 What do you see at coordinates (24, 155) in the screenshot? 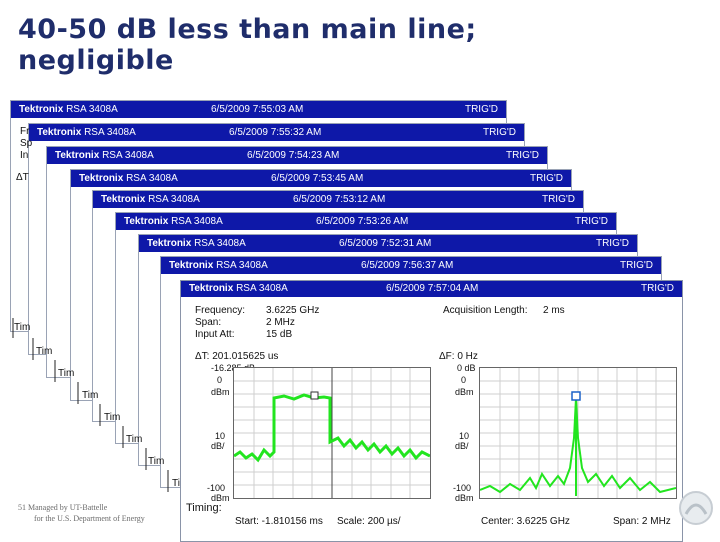
I see `peek-in: In` at bounding box center [24, 155].